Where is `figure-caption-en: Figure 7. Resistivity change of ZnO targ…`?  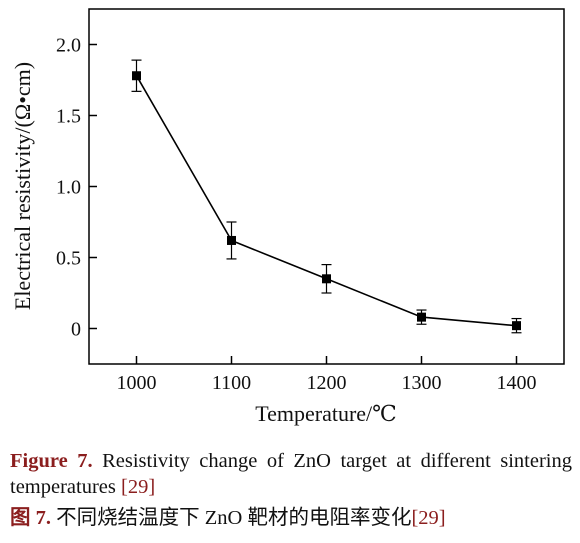
figure-caption-en: Figure 7. Resistivity change of ZnO targ… is located at coordinates (291, 474).